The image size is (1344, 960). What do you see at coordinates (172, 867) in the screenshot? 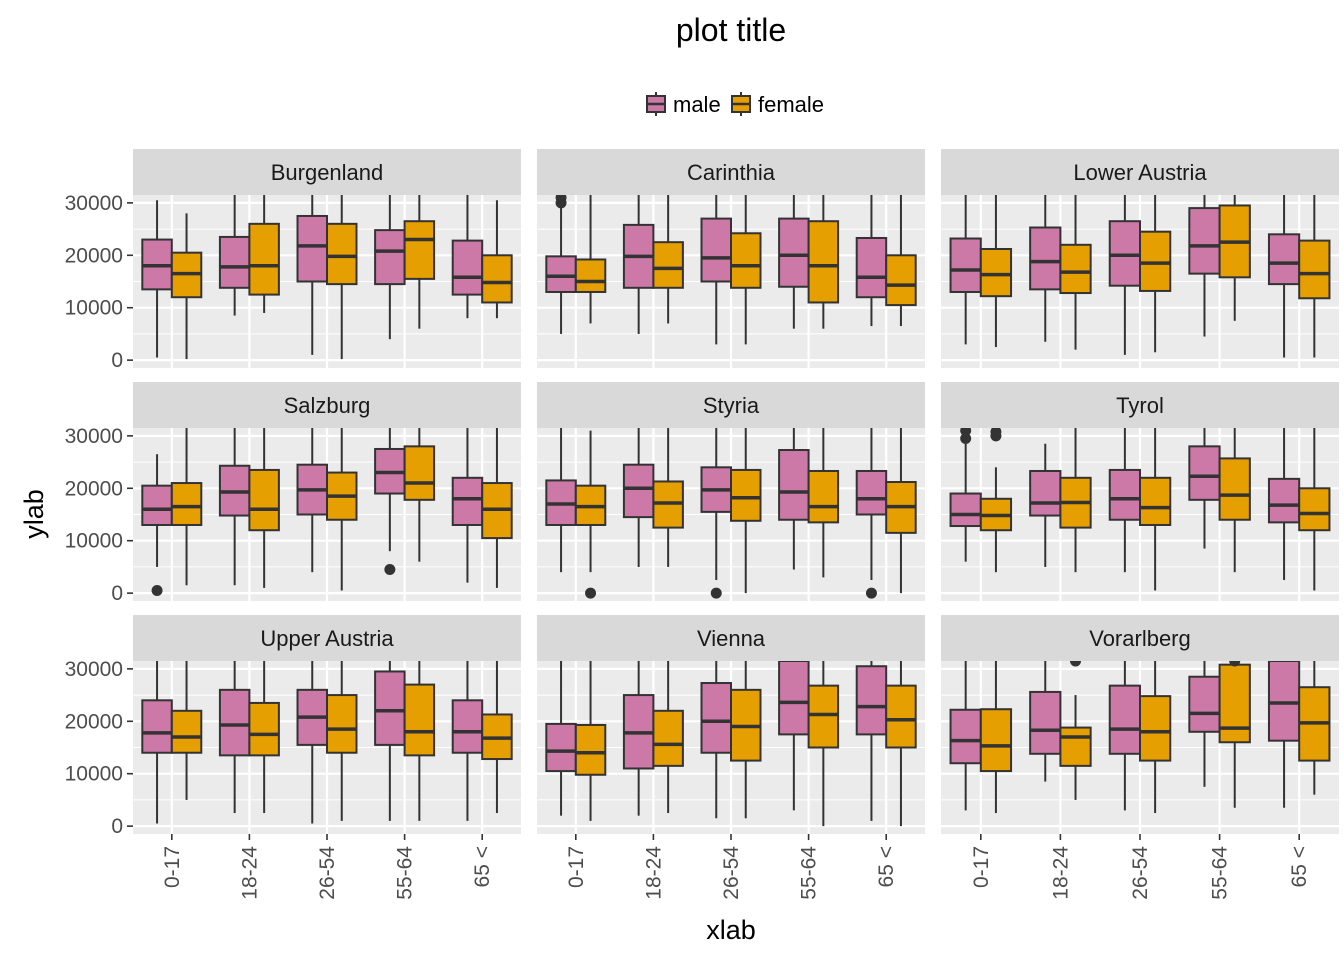
I see `x-tick-label: 0-17` at bounding box center [172, 867].